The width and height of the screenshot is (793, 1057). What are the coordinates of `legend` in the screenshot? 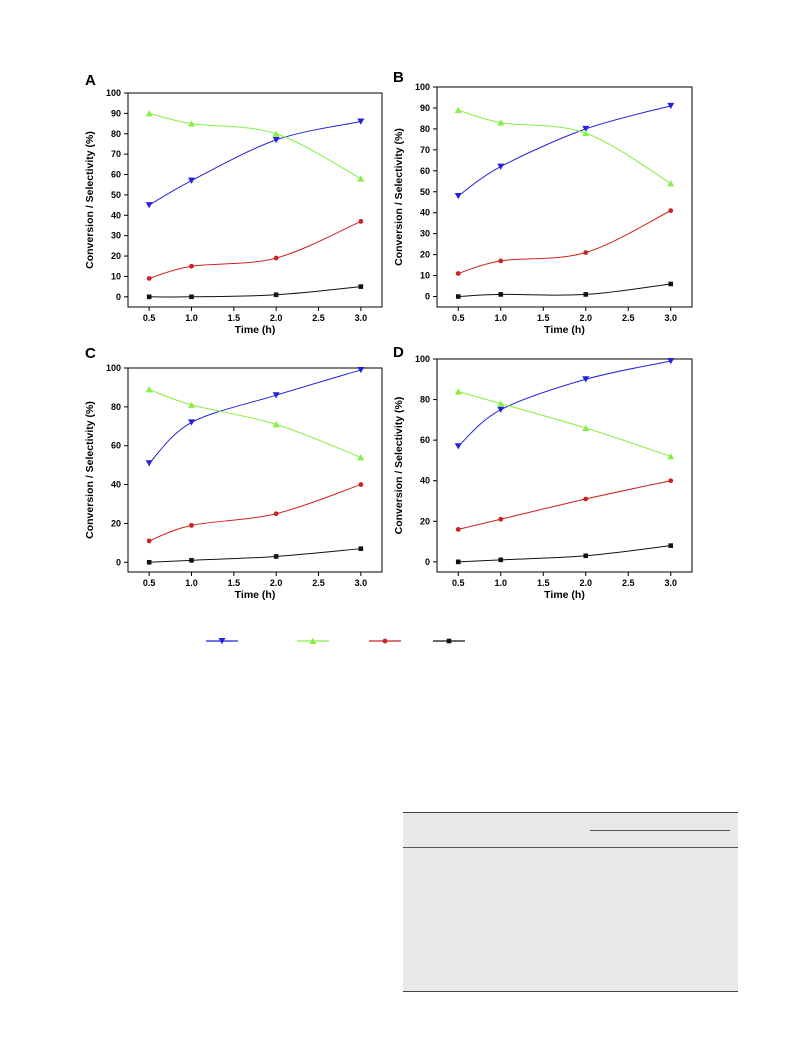 It's located at (335, 641).